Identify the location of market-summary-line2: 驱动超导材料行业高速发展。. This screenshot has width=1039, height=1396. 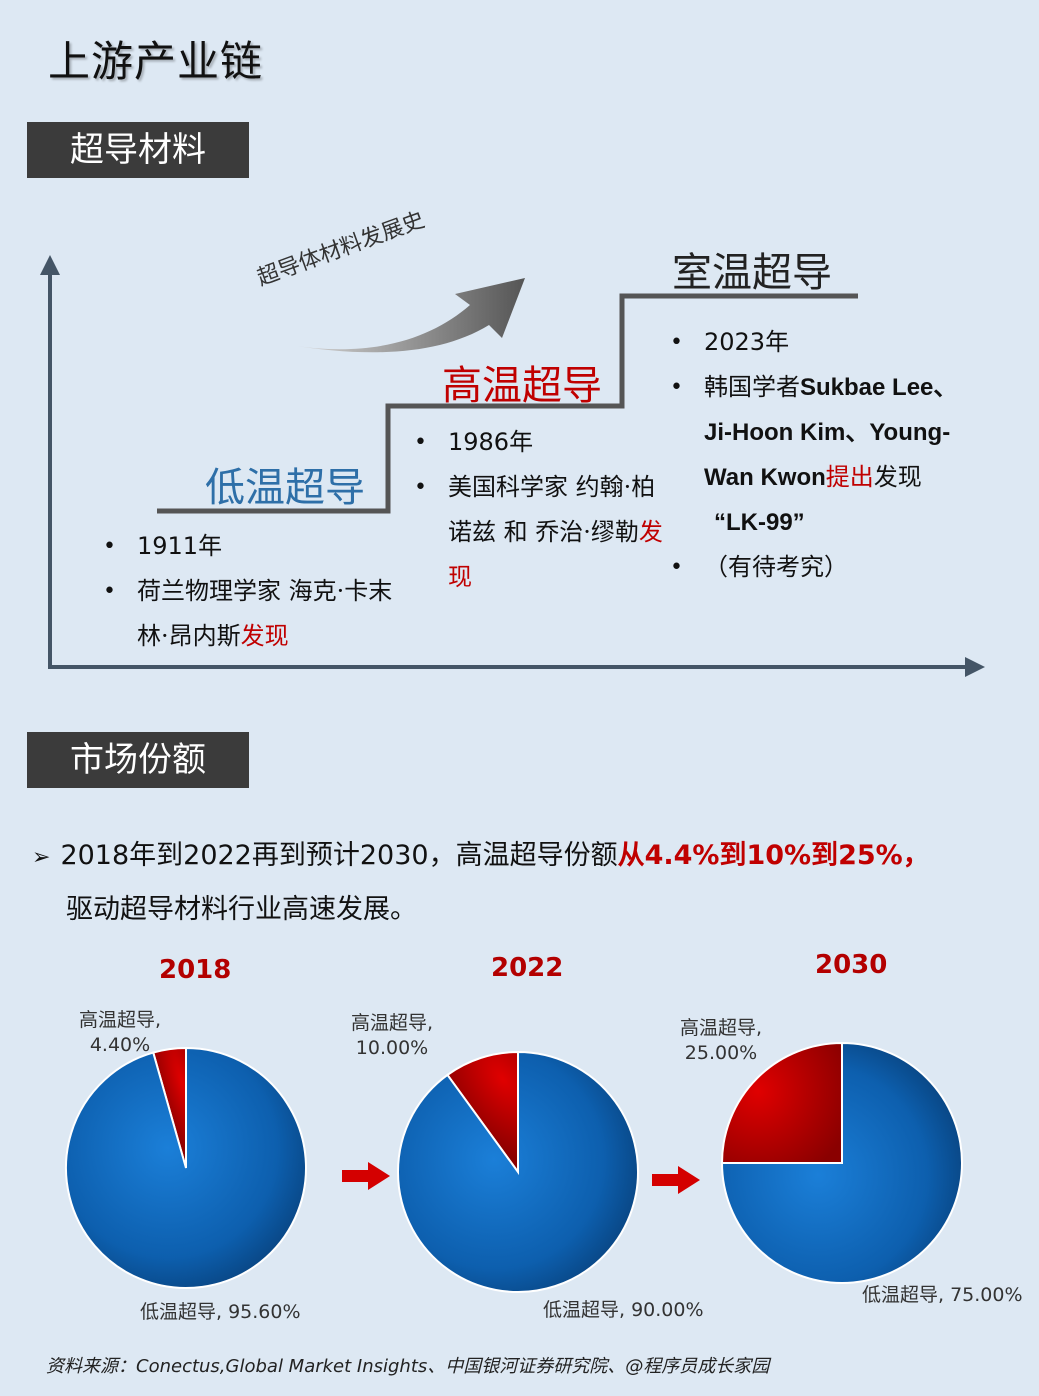
(241, 909).